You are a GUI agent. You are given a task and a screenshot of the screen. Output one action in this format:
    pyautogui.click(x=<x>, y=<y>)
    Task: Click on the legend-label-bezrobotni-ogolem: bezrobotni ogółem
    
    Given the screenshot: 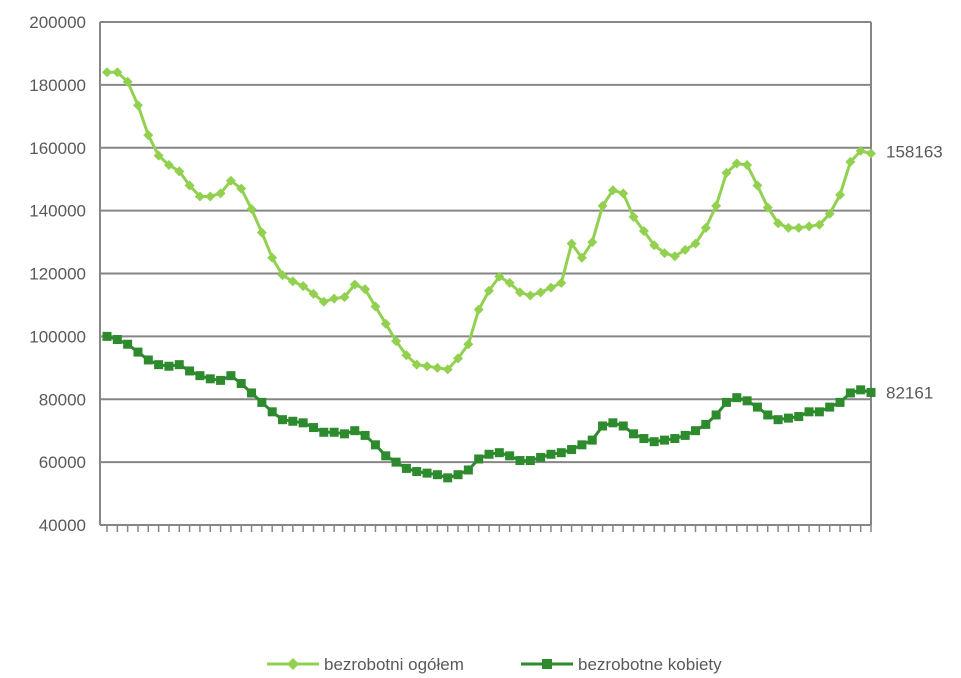 What is the action you would take?
    pyautogui.click(x=394, y=664)
    